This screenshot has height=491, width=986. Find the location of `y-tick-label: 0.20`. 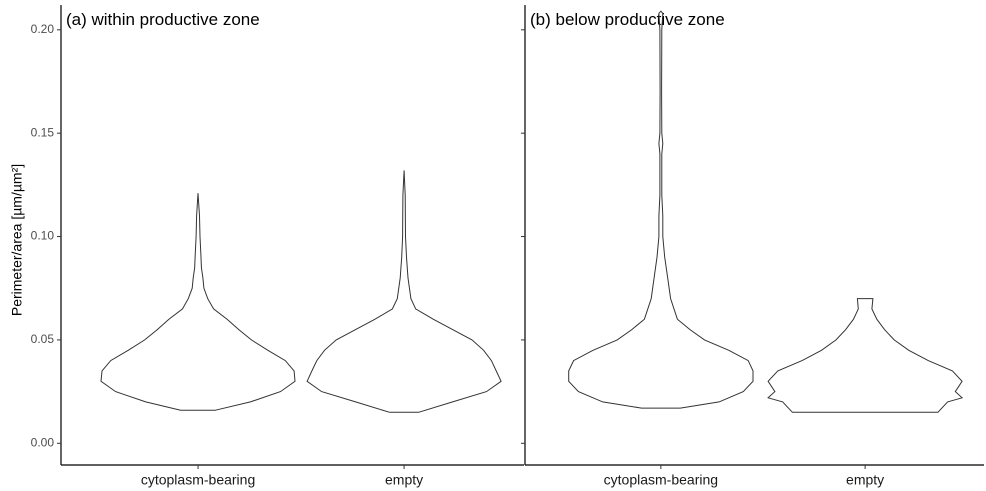

y-tick-label: 0.20 is located at coordinates (43, 29).